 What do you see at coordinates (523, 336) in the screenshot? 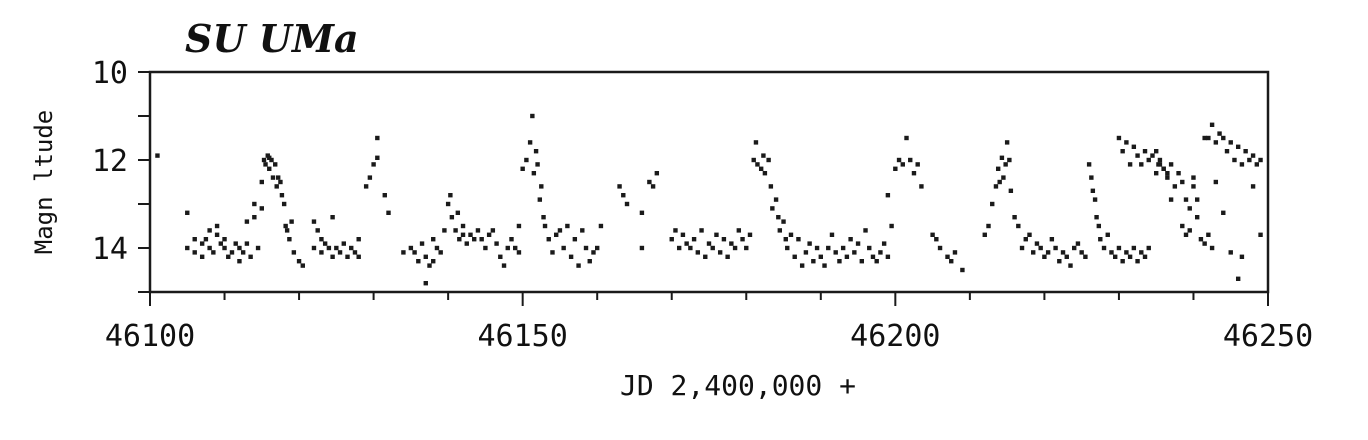
I see `x-tick-label: 46150` at bounding box center [523, 336].